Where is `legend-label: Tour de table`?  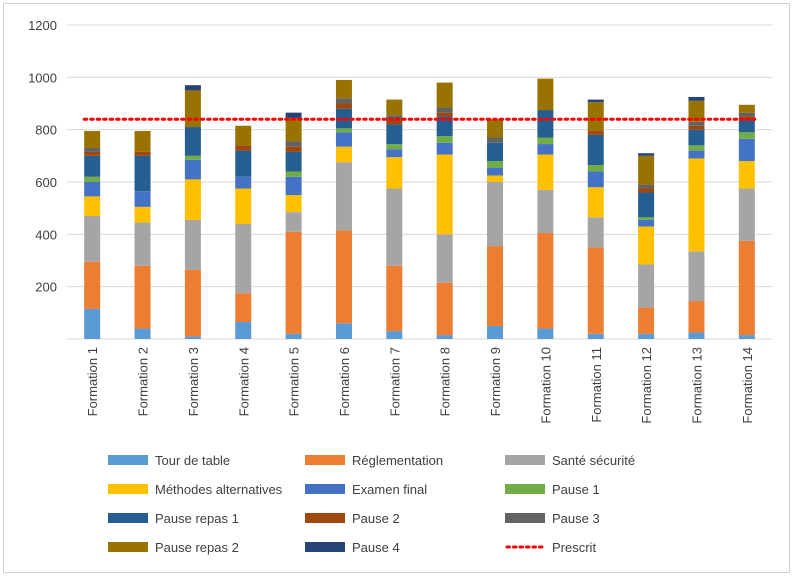
legend-label: Tour de table is located at coordinates (192, 460).